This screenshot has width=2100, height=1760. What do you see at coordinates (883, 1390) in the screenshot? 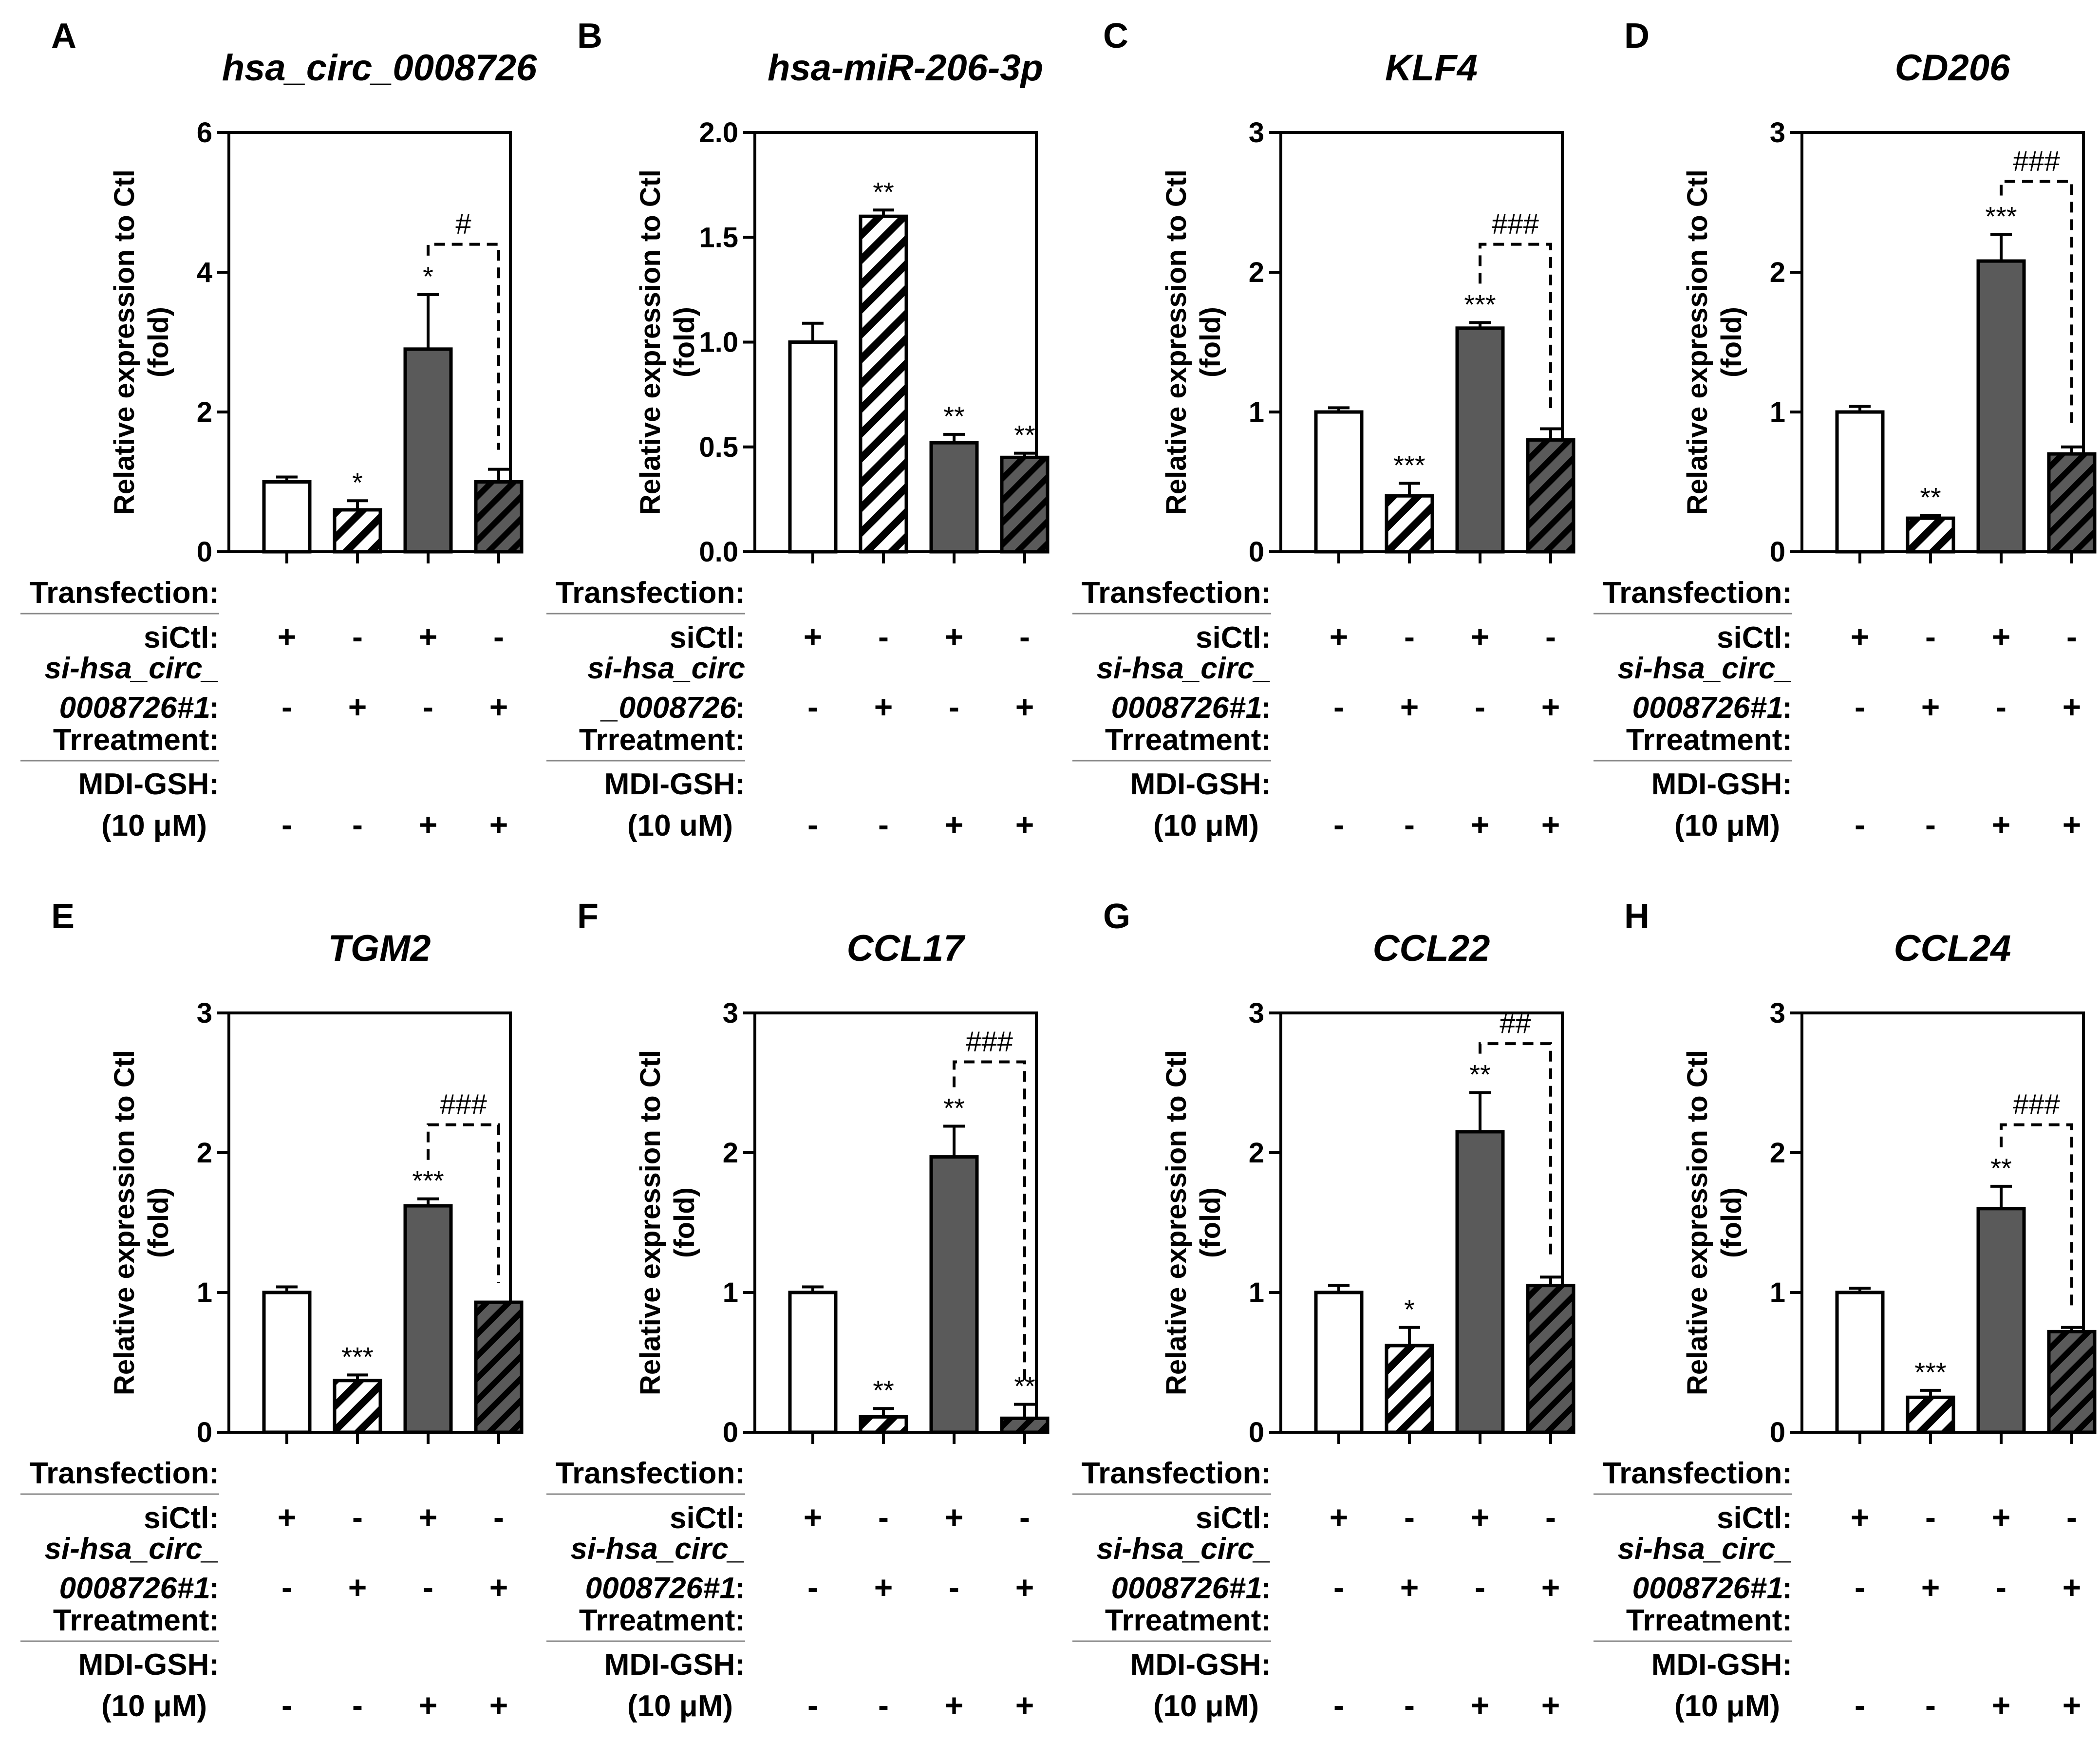
I see `significance-label: **` at bounding box center [883, 1390].